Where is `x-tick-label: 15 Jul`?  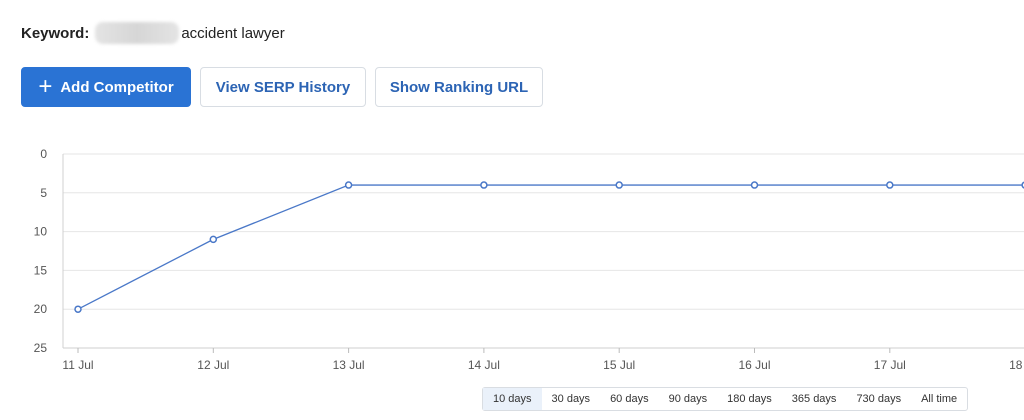 x-tick-label: 15 Jul is located at coordinates (619, 365).